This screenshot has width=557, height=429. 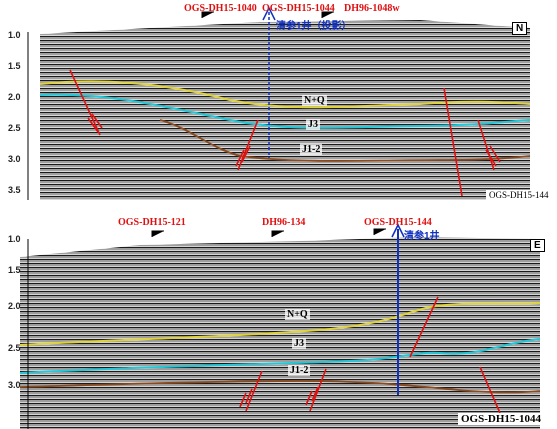 What do you see at coordinates (14, 190) in the screenshot?
I see `time-tick-label: 3.5` at bounding box center [14, 190].